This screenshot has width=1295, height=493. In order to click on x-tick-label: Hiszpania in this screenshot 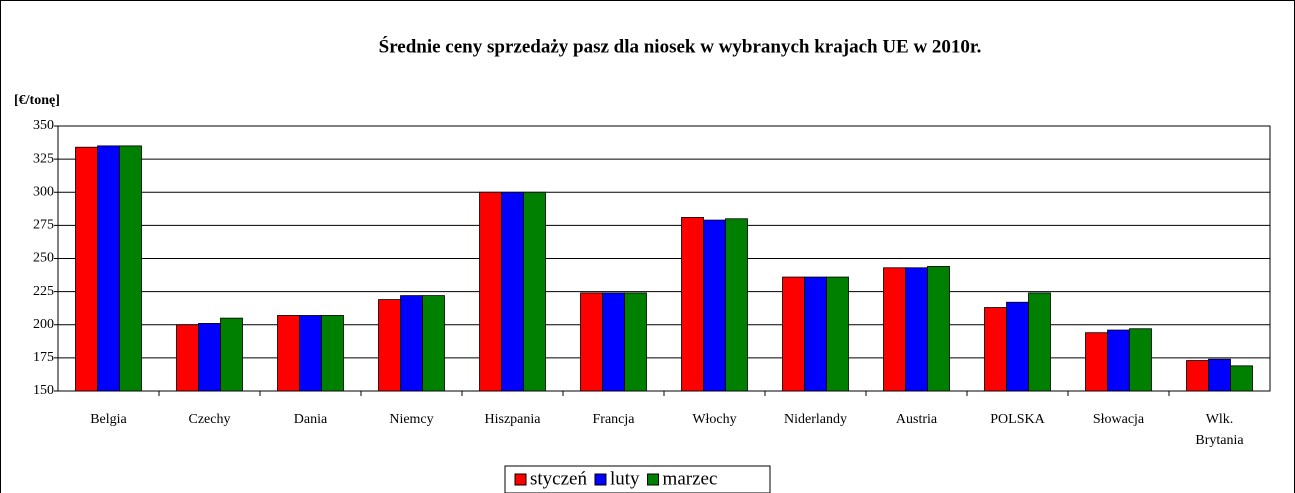, I will do `click(512, 419)`.